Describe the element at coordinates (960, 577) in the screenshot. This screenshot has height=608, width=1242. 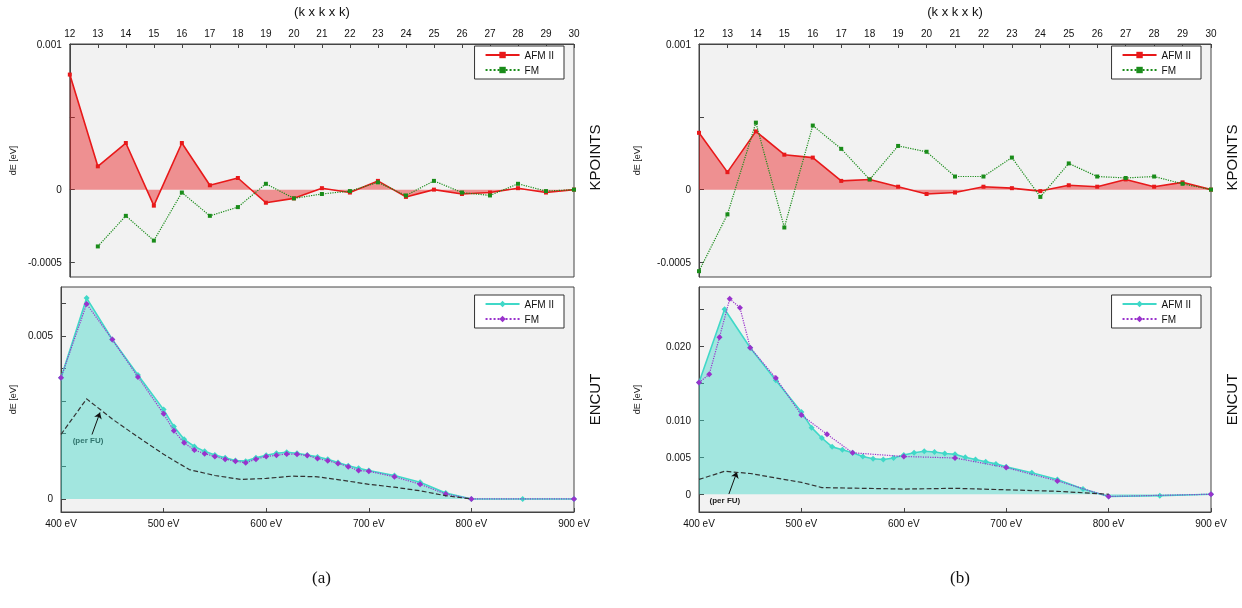
I see `text: (b)` at that location.